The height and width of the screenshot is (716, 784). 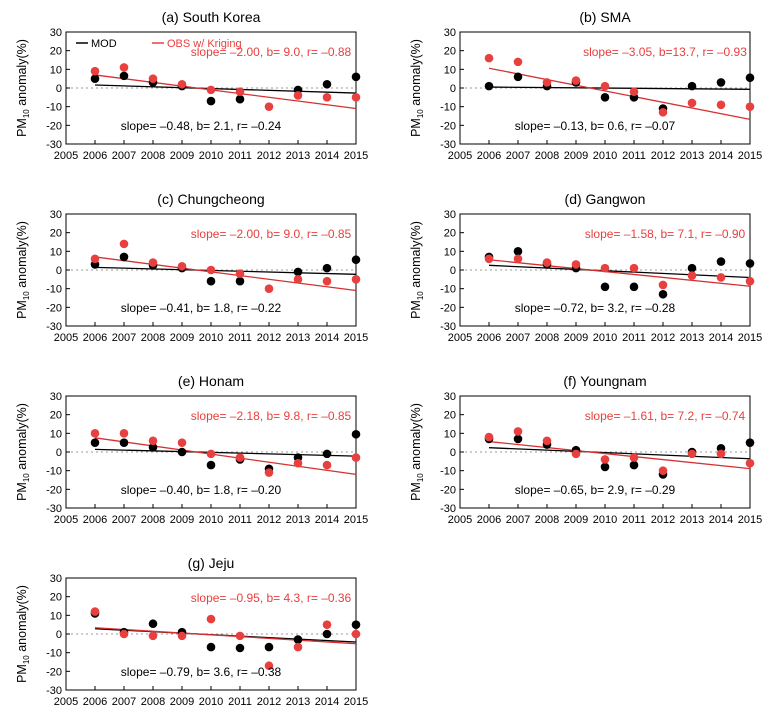 What do you see at coordinates (54, 472) in the screenshot?
I see `y-tick-label: -10` at bounding box center [54, 472].